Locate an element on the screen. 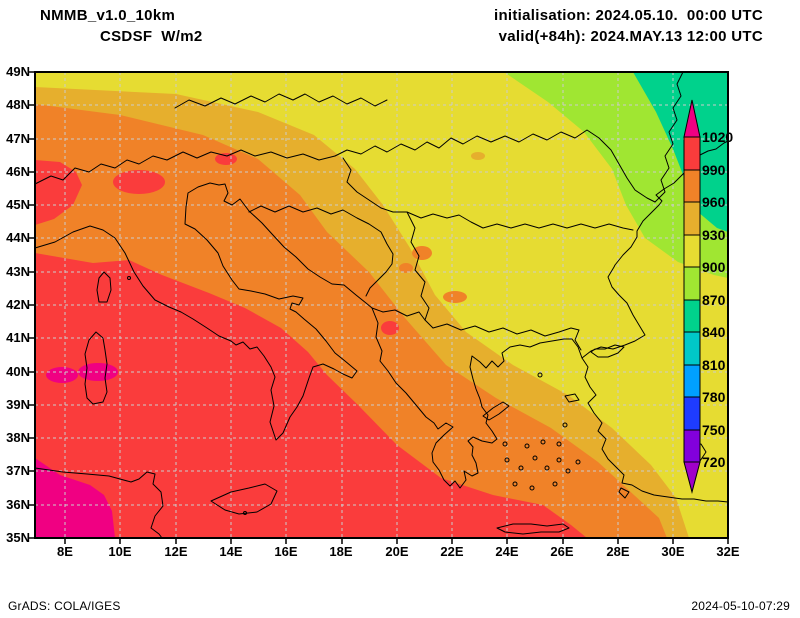 This screenshot has height=618, width=800. lat-label-42n: 42N is located at coordinates (18, 304).